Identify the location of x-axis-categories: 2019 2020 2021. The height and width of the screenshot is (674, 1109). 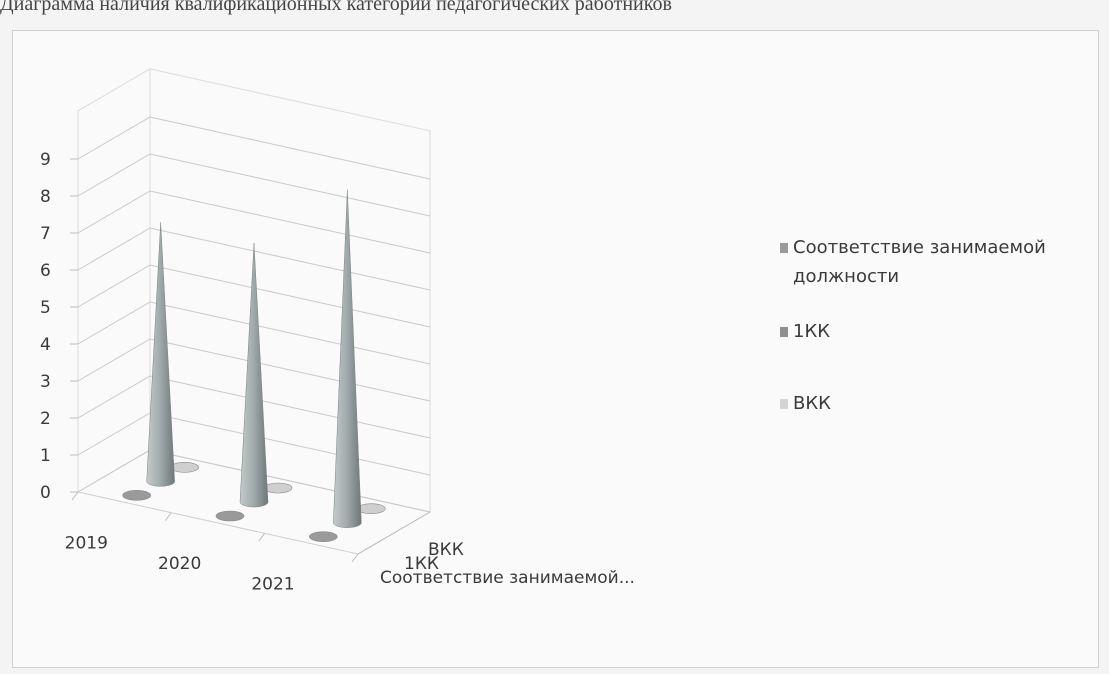
(212, 543).